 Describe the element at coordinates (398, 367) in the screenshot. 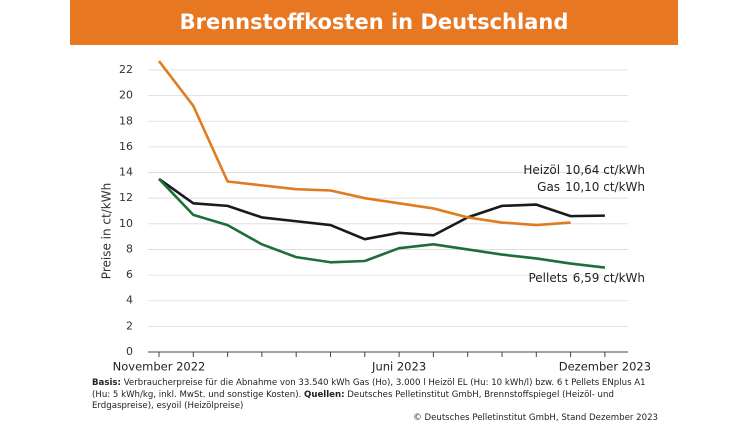

I see `x-tick-label: Juni 2023` at that location.